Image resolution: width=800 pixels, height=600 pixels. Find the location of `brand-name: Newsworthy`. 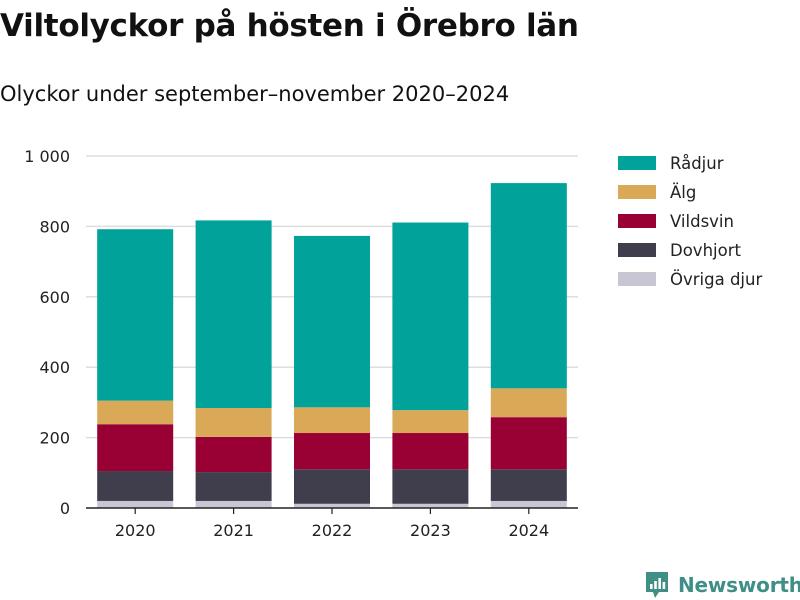

brand-name: Newsworthy is located at coordinates (739, 585).